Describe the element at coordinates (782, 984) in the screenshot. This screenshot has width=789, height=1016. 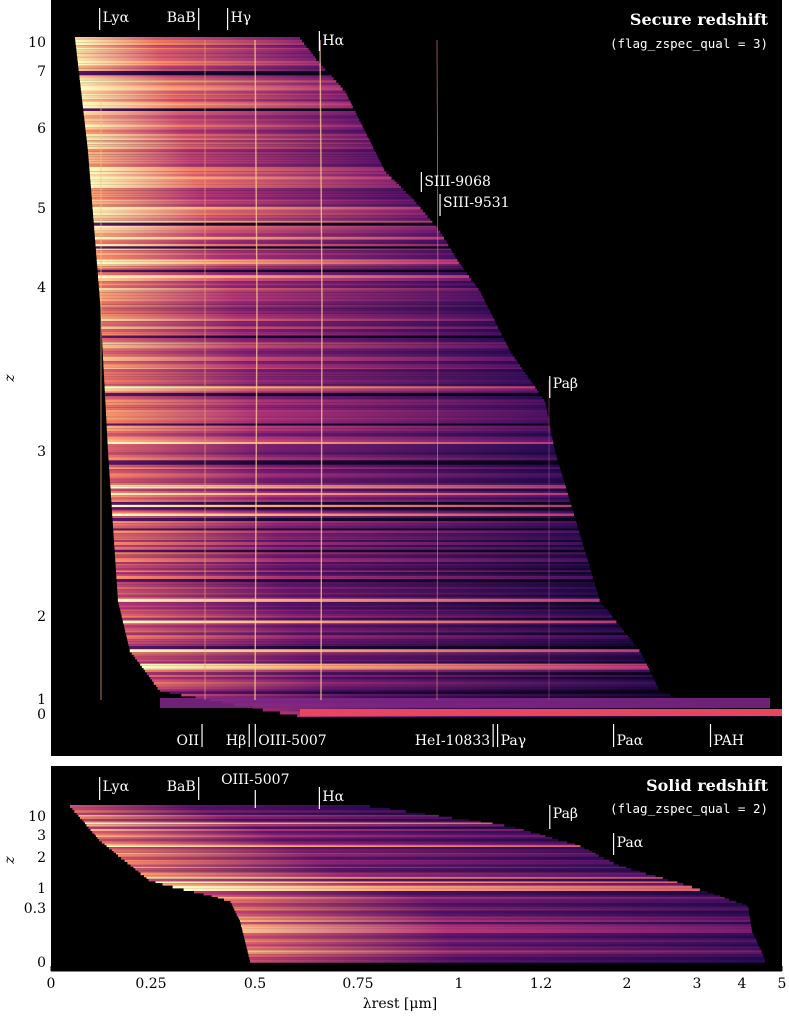
I see `x-tick-label: 5` at that location.